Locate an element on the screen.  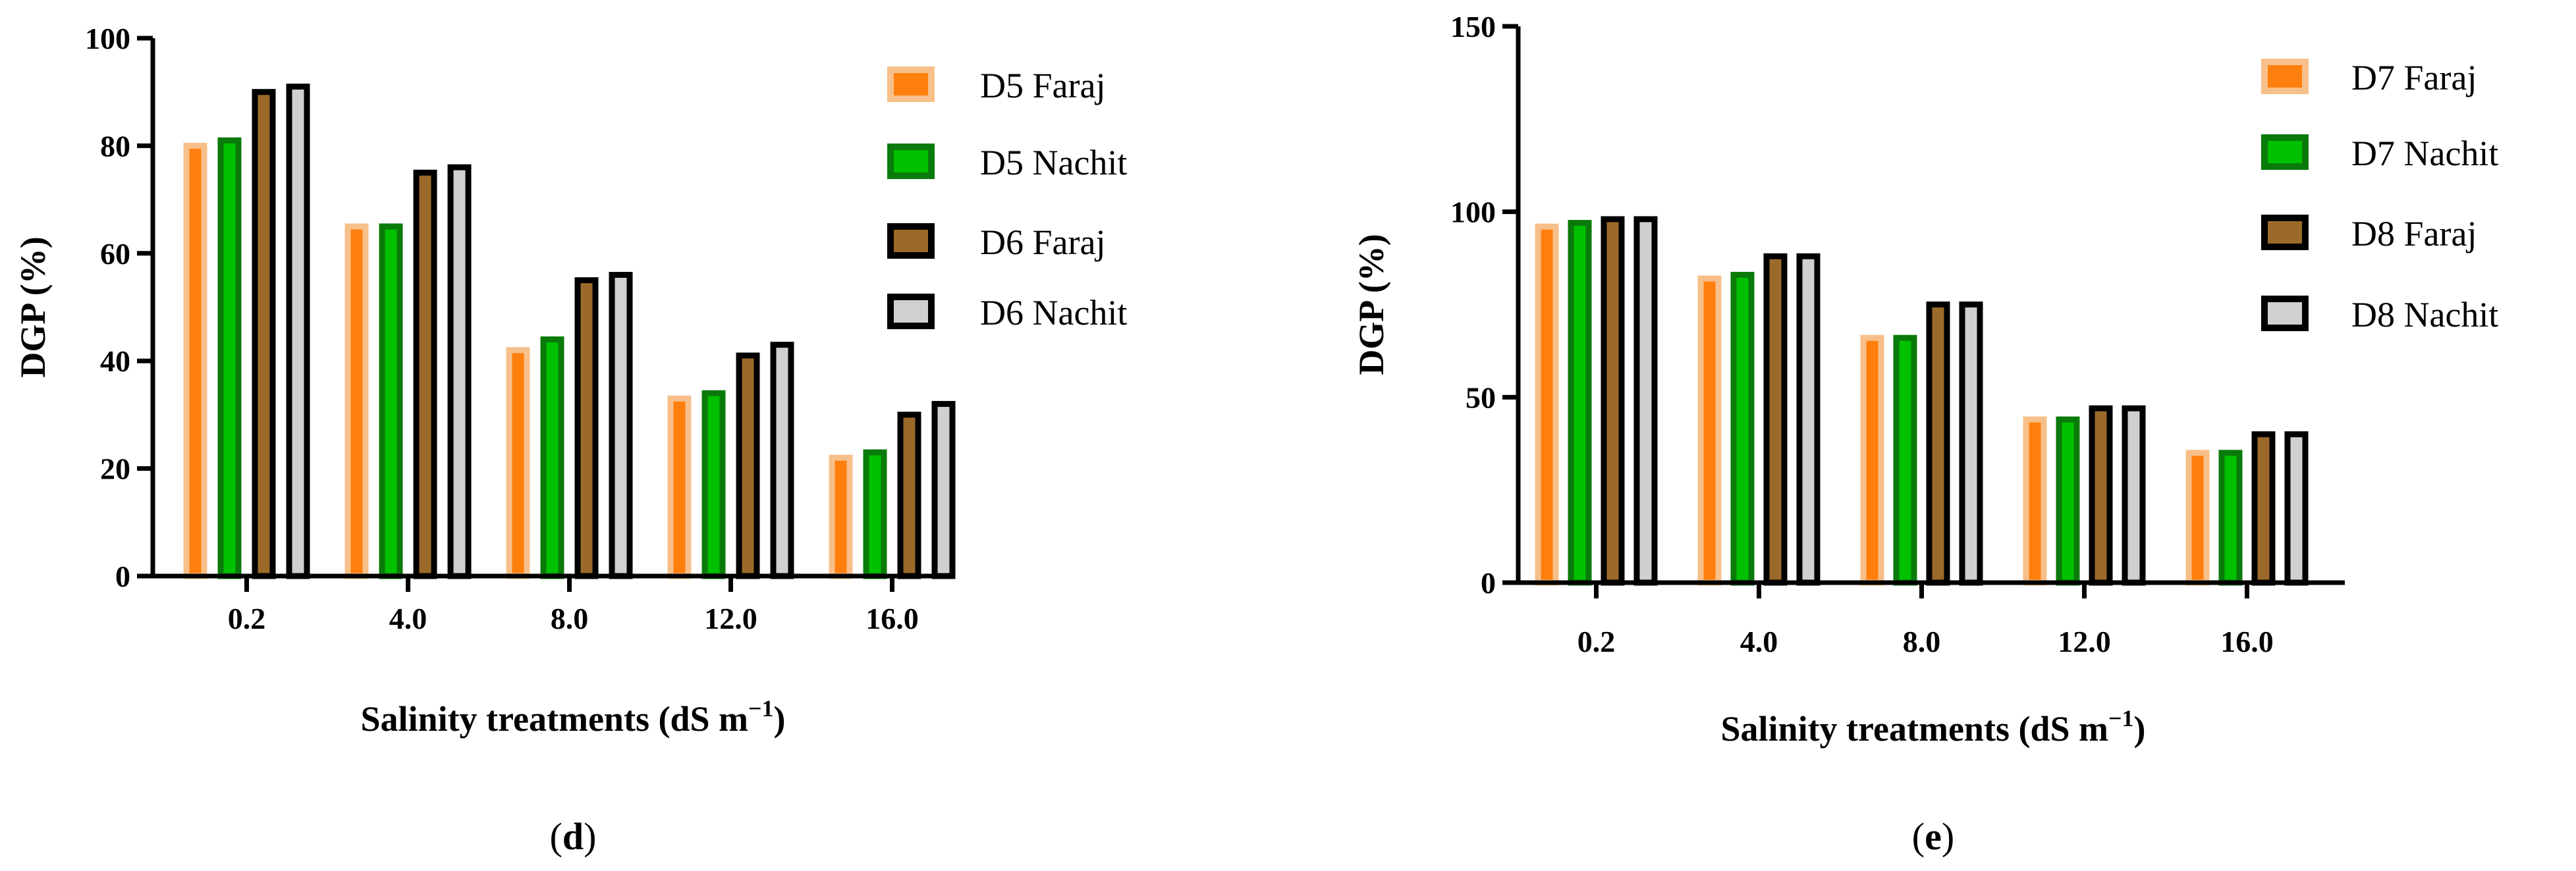
legend-label: D7 Nachit is located at coordinates (2424, 153).